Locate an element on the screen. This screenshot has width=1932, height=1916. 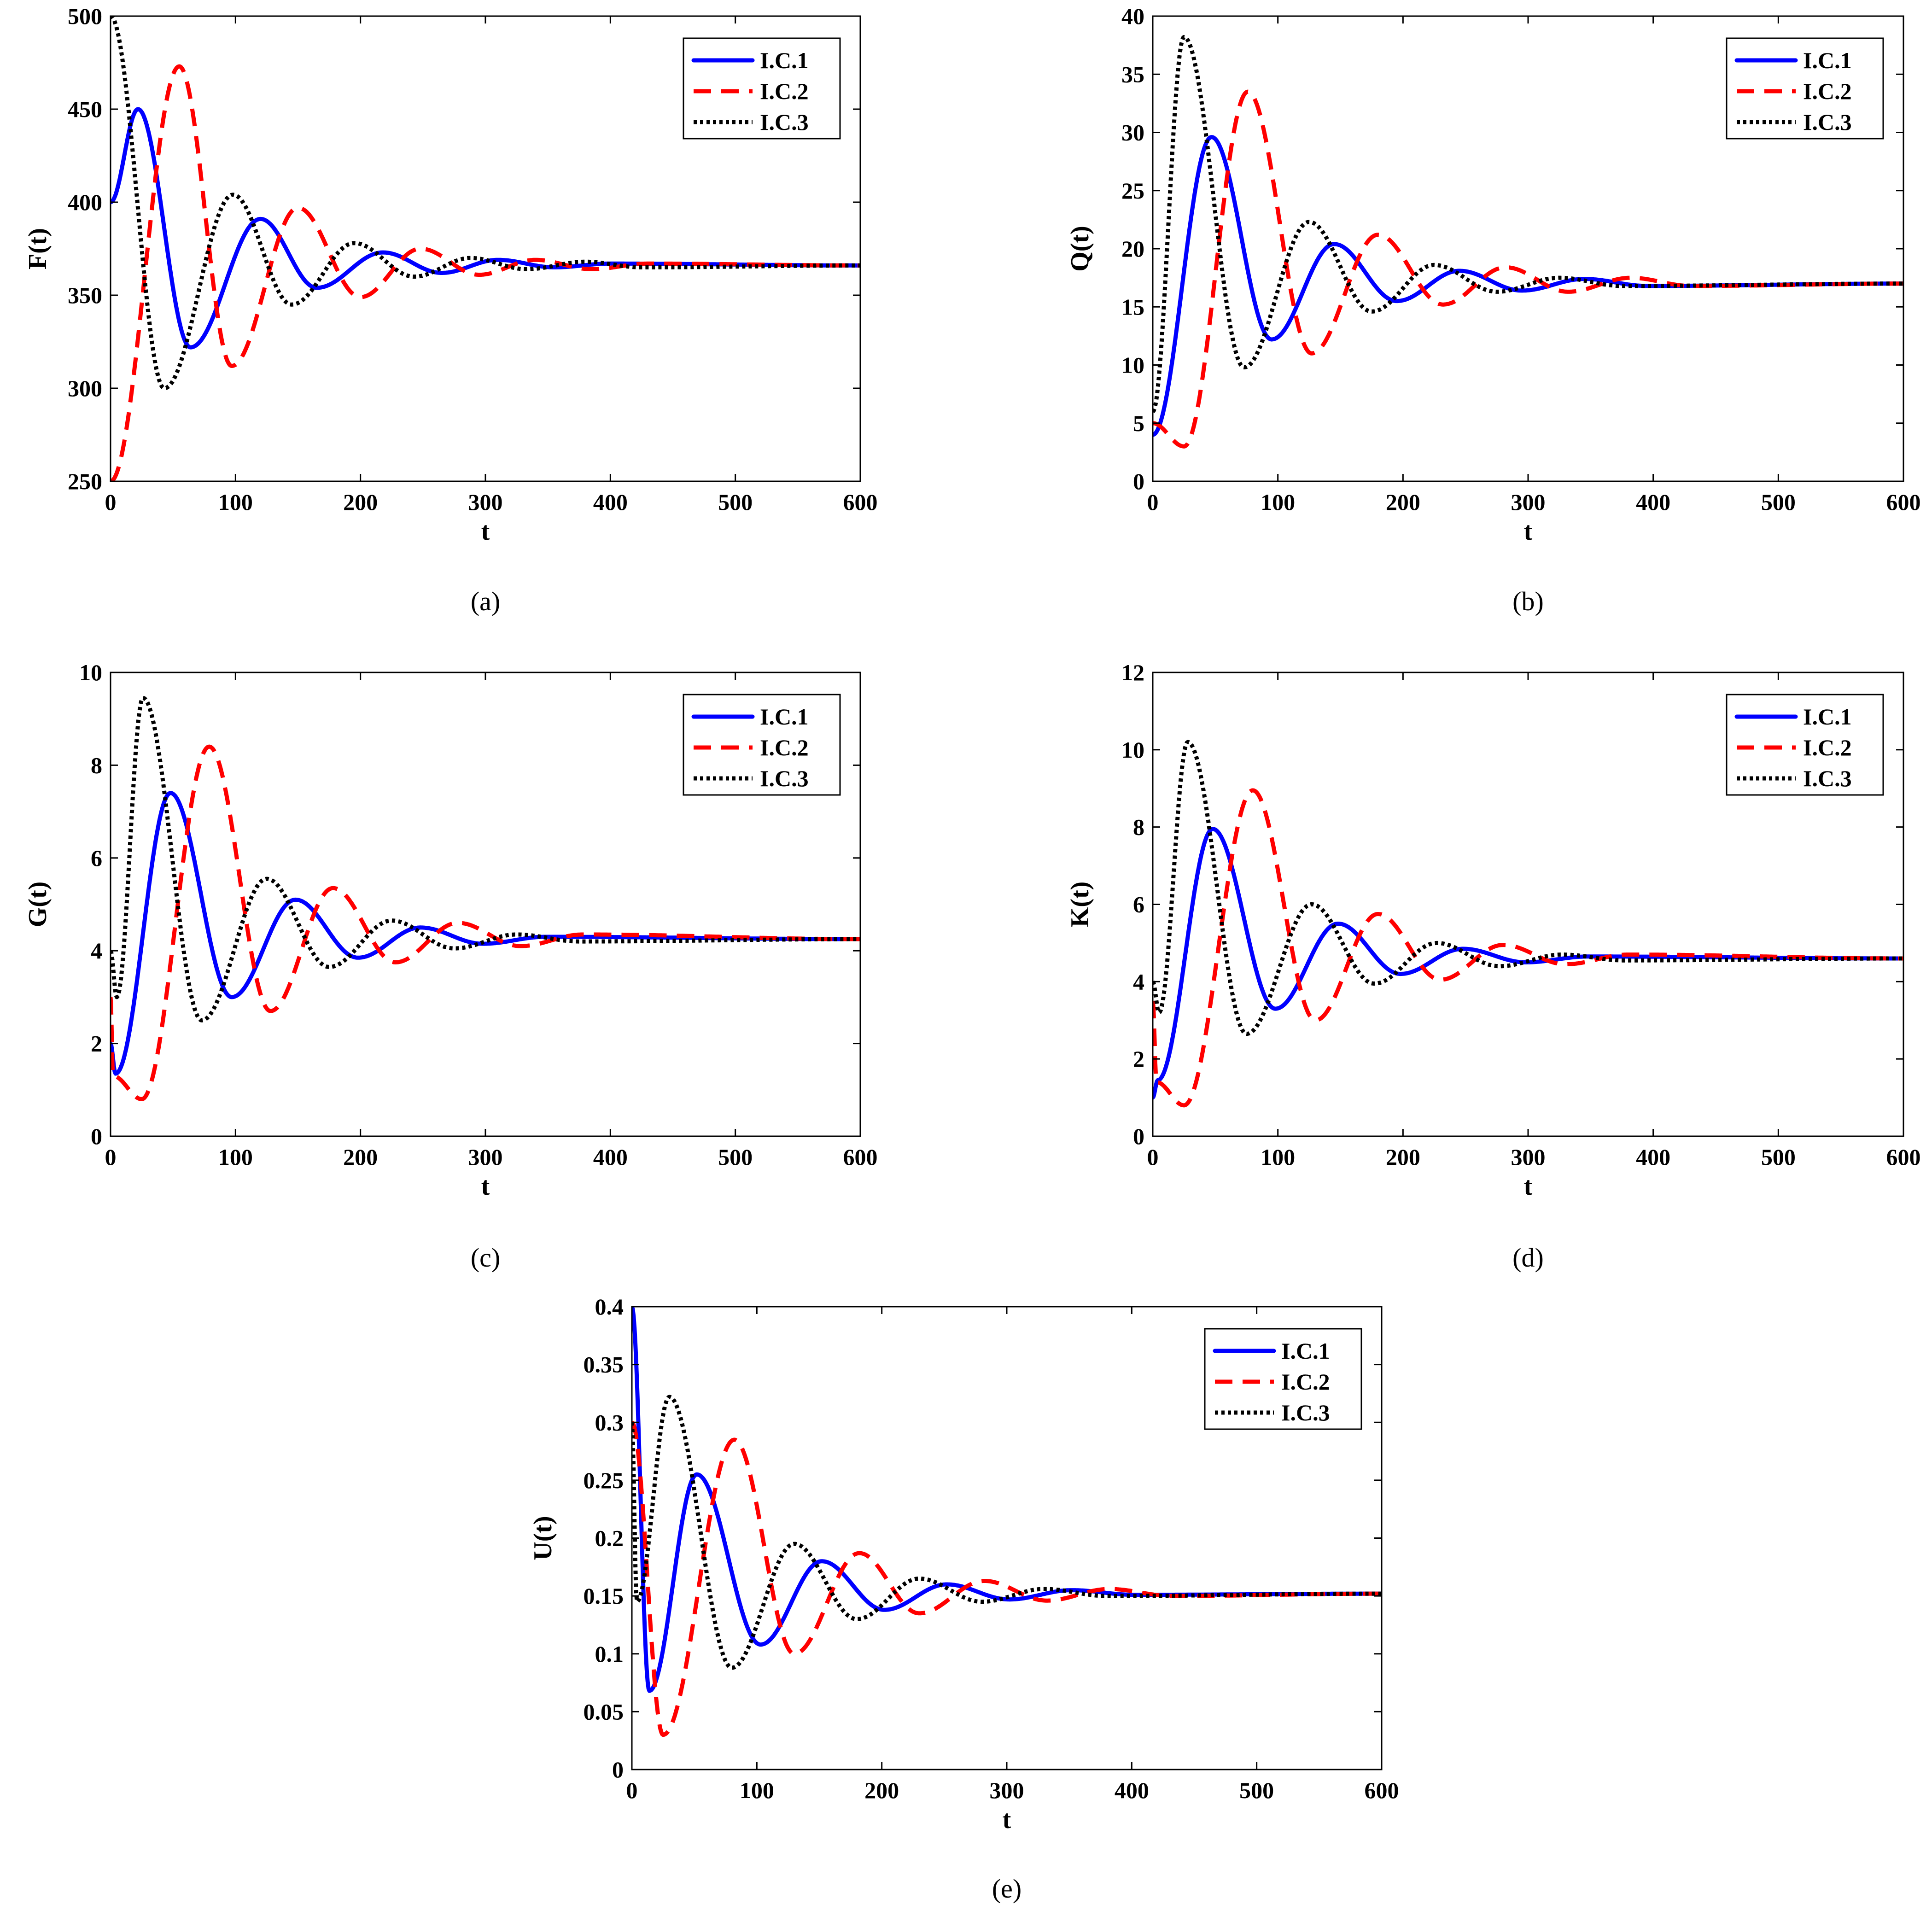
y-tick-label: 250 is located at coordinates (85, 481).